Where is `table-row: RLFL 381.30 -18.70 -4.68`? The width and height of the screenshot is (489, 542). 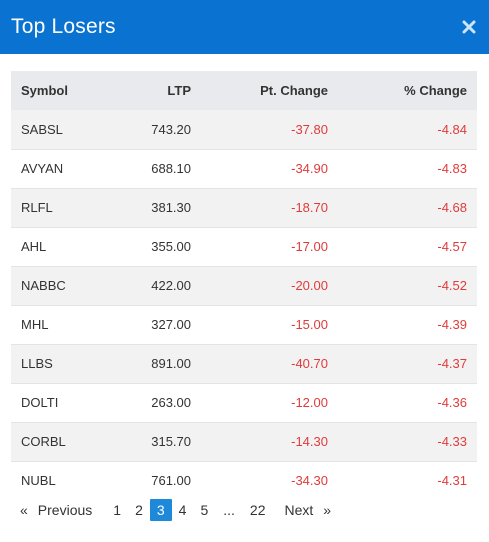 table-row: RLFL 381.30 -18.70 -4.68 is located at coordinates (244, 207).